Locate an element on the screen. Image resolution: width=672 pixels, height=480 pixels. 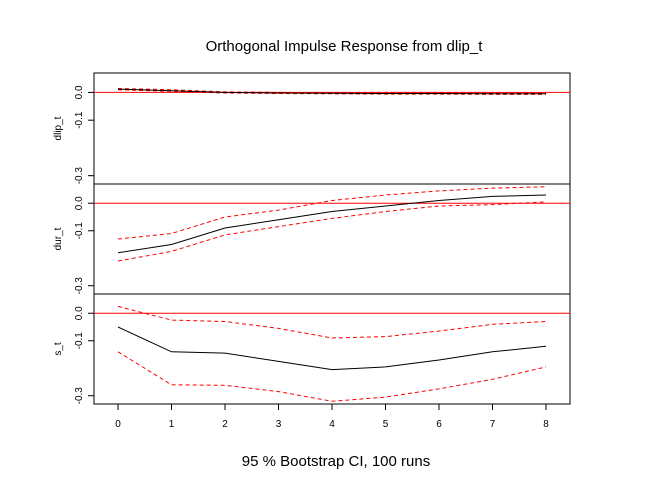
upper-ci-line-s_t is located at coordinates (332, 322).